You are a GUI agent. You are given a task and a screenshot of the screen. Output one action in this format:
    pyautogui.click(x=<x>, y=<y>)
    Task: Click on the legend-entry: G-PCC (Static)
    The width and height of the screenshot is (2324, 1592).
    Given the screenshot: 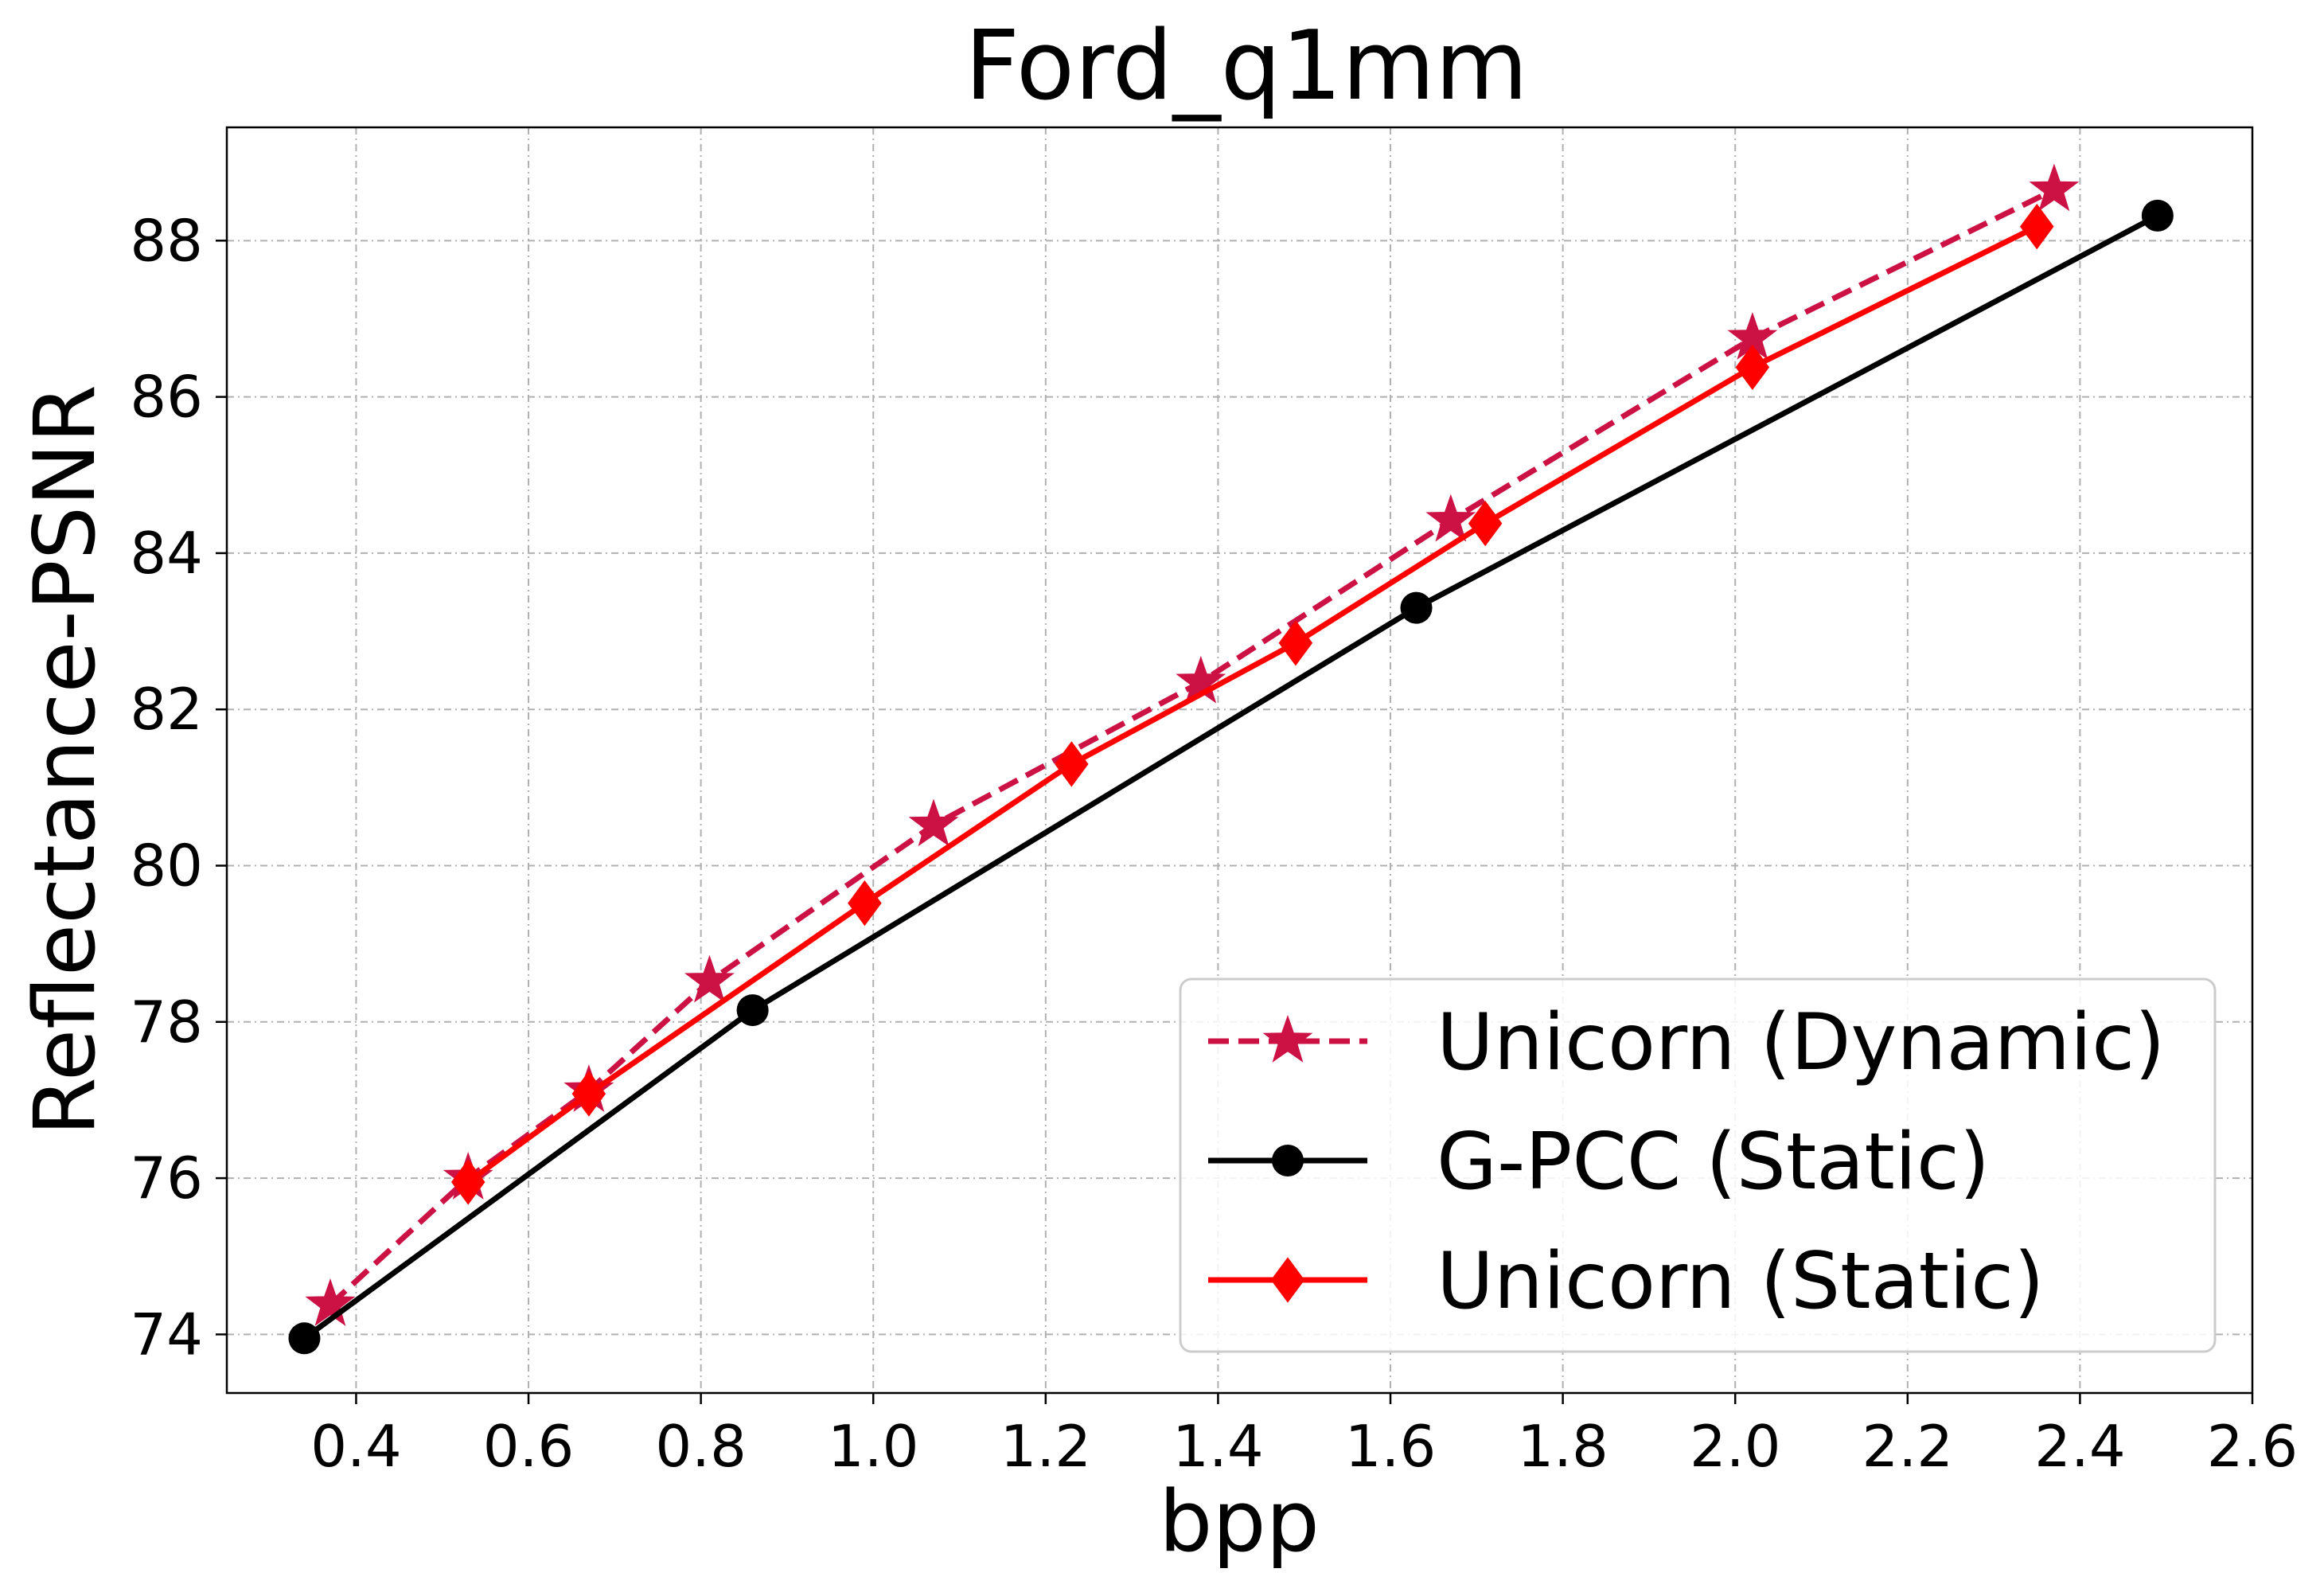 What is the action you would take?
    pyautogui.click(x=1599, y=1162)
    